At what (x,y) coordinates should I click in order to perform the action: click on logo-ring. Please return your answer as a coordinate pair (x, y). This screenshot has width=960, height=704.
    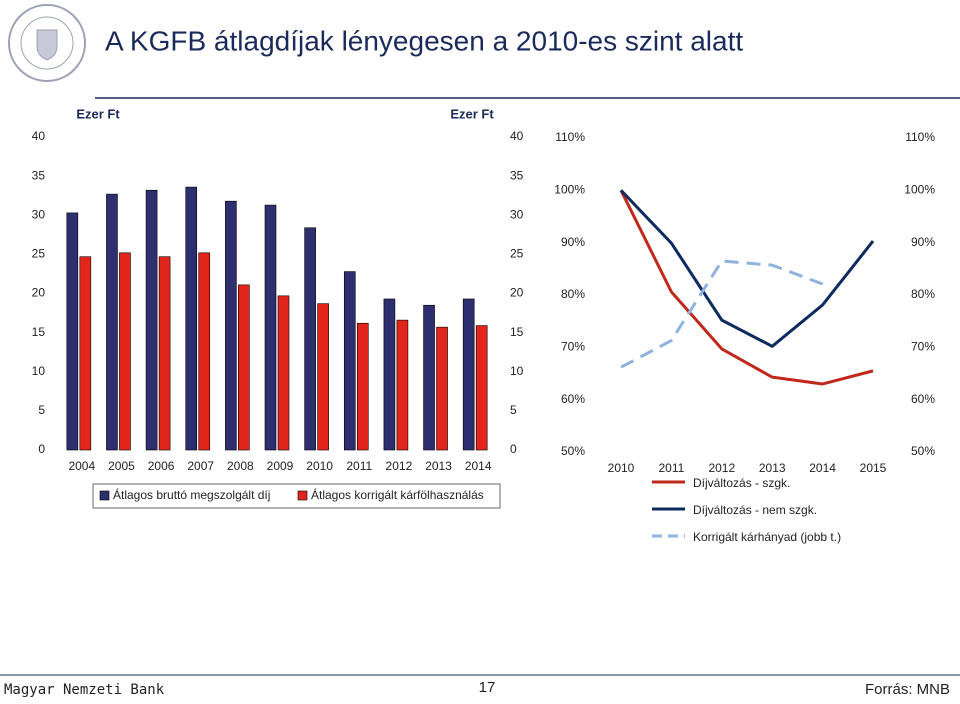
    Looking at the image, I should click on (47, 43).